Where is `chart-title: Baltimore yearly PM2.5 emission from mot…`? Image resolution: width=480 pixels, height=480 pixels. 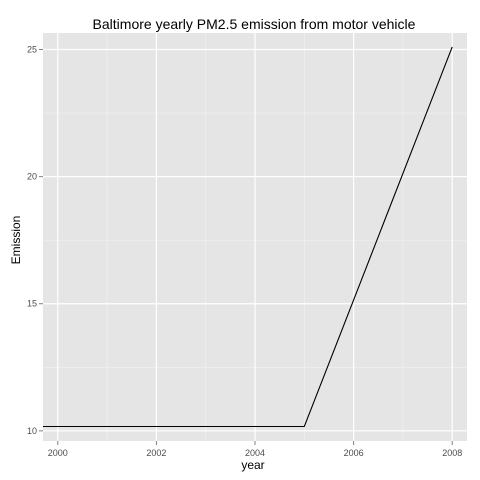 chart-title: Baltimore yearly PM2.5 emission from mot… is located at coordinates (254, 24).